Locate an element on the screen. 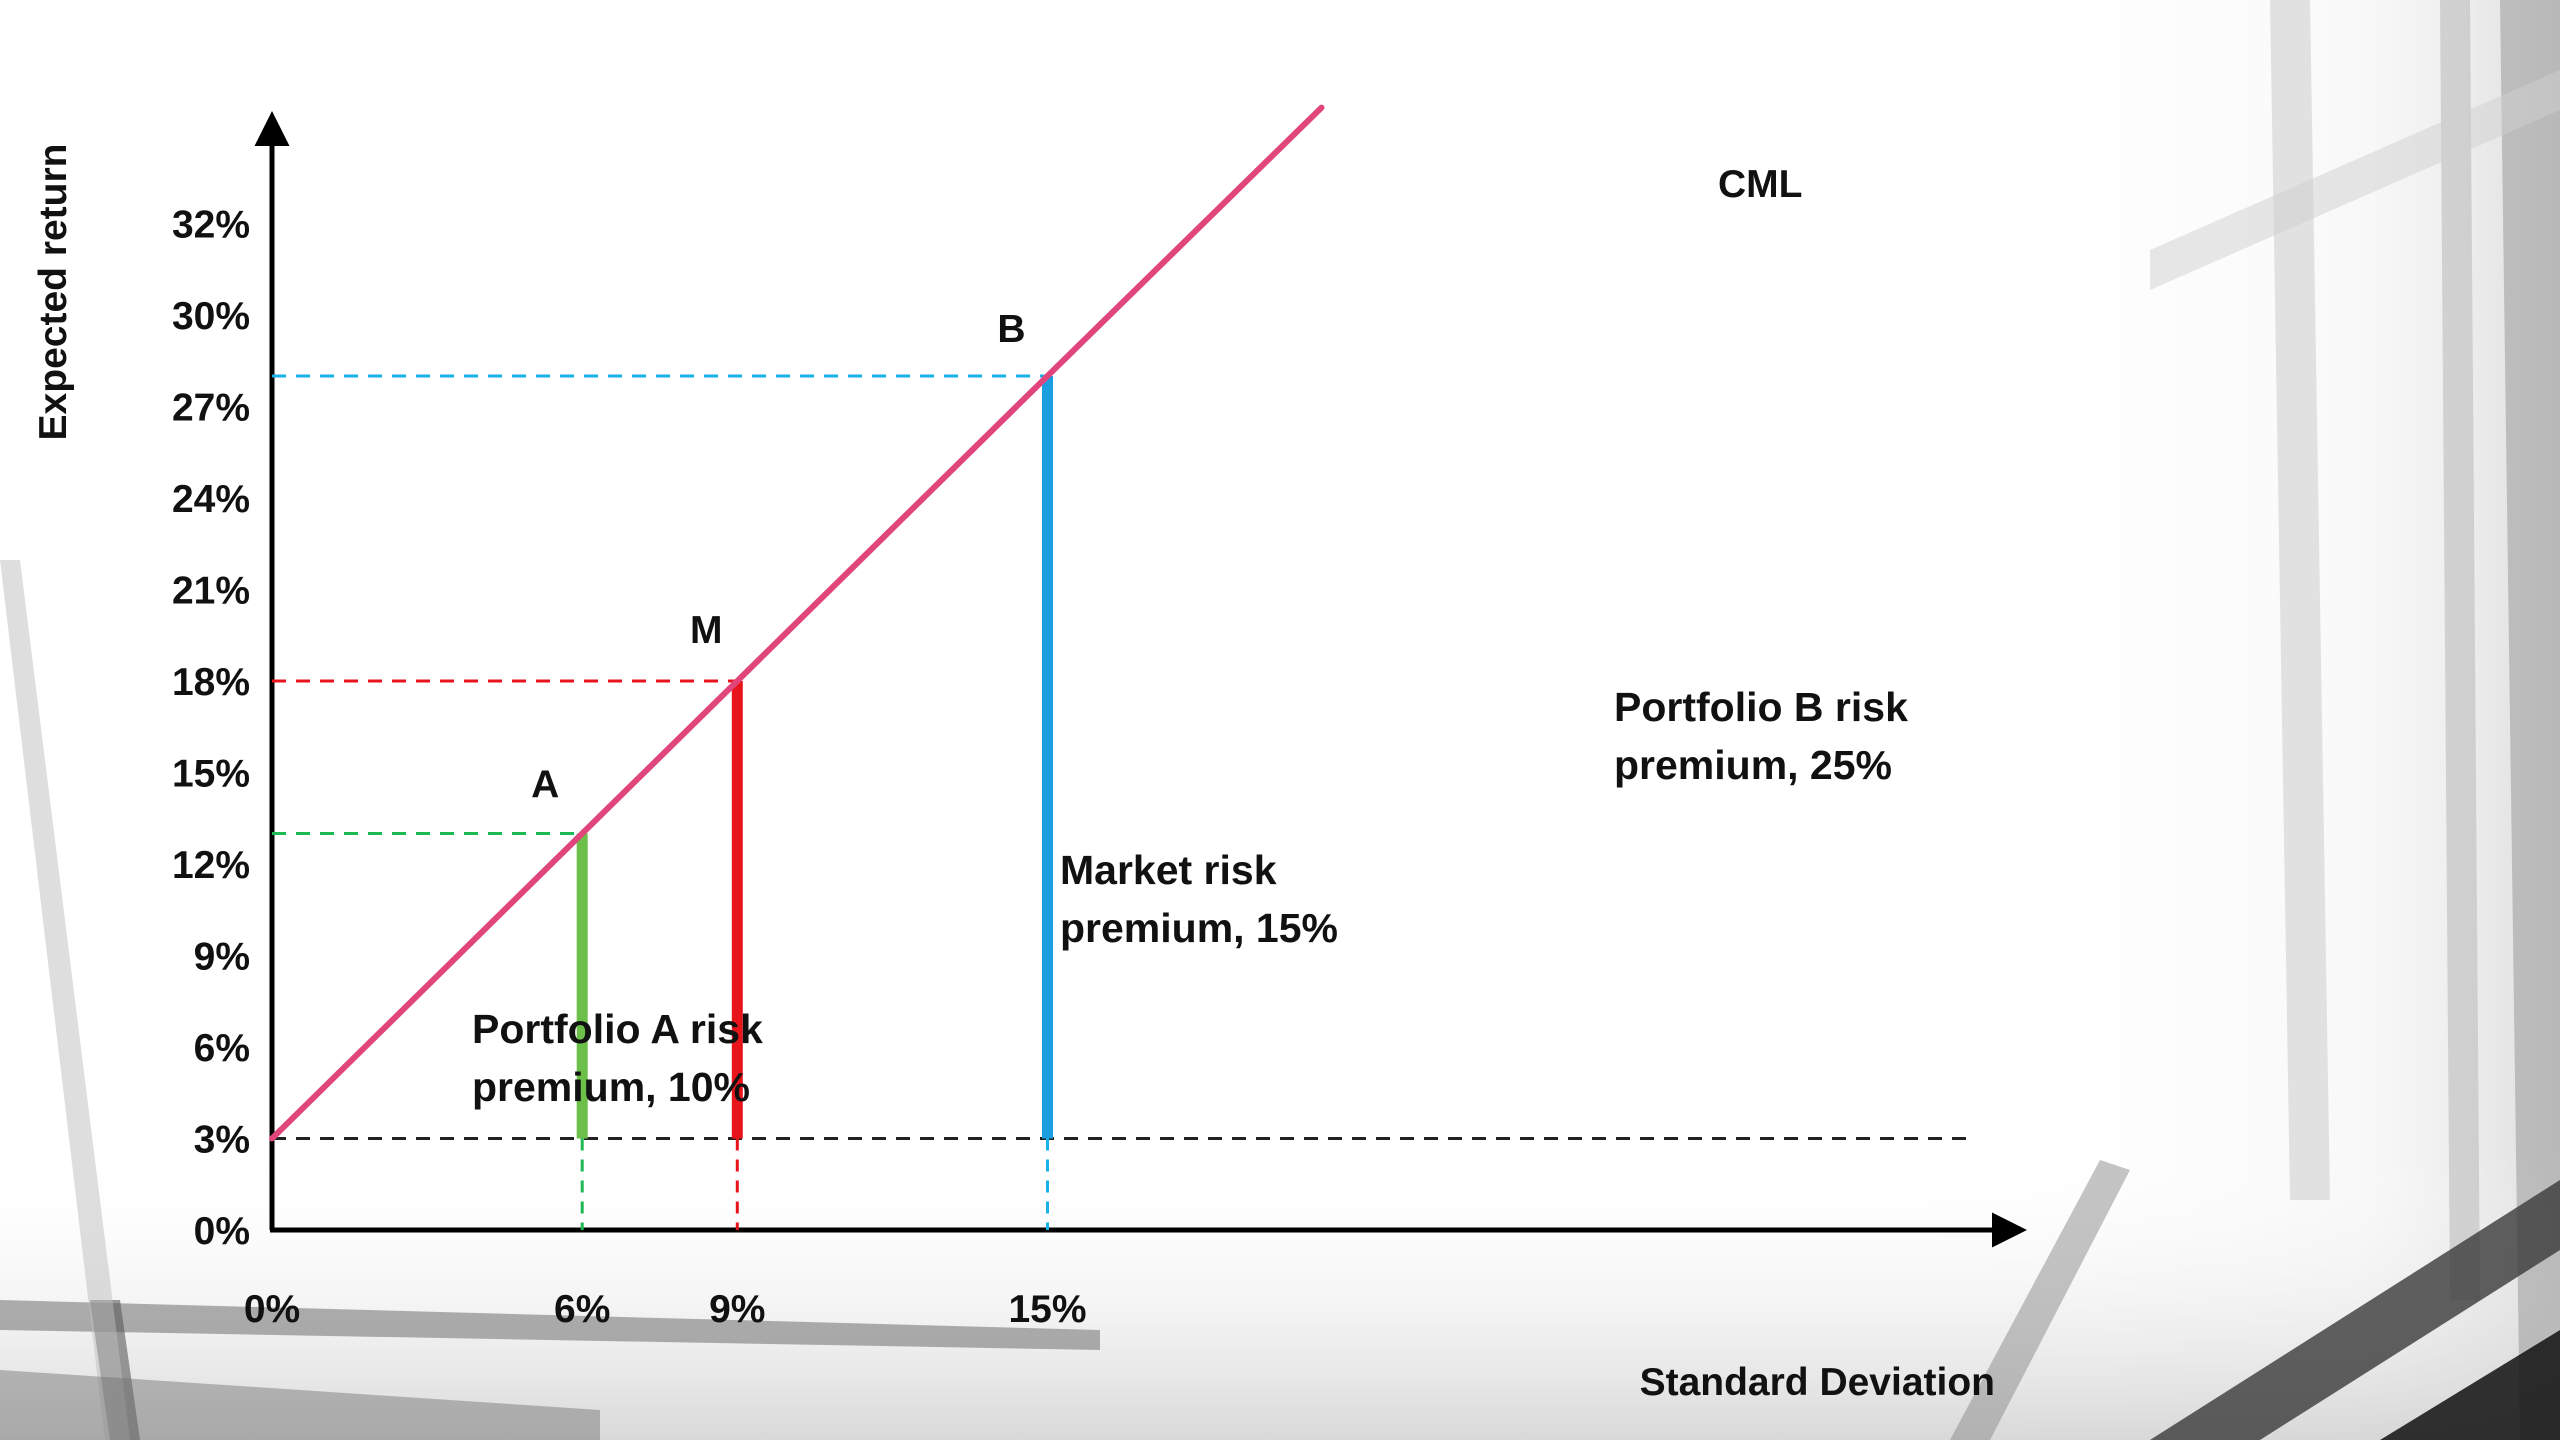 Image resolution: width=2560 pixels, height=1440 pixels. y-tick-label: 3% is located at coordinates (222, 1140).